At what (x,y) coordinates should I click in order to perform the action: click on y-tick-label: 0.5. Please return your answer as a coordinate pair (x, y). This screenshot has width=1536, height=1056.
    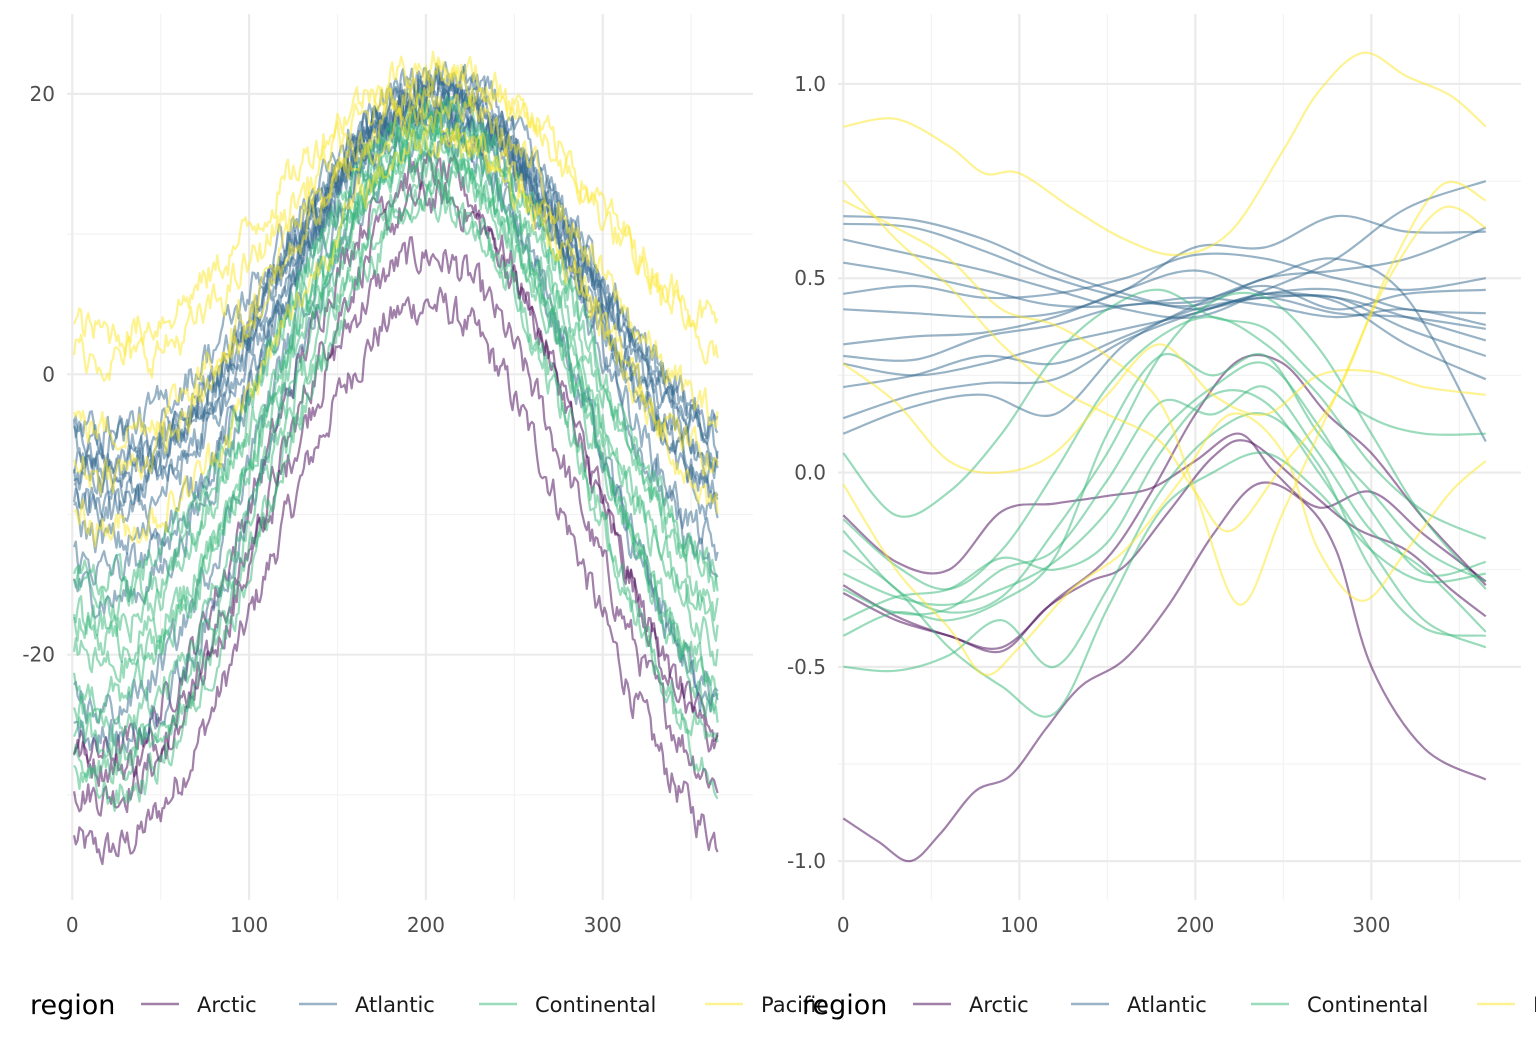
    Looking at the image, I should click on (810, 278).